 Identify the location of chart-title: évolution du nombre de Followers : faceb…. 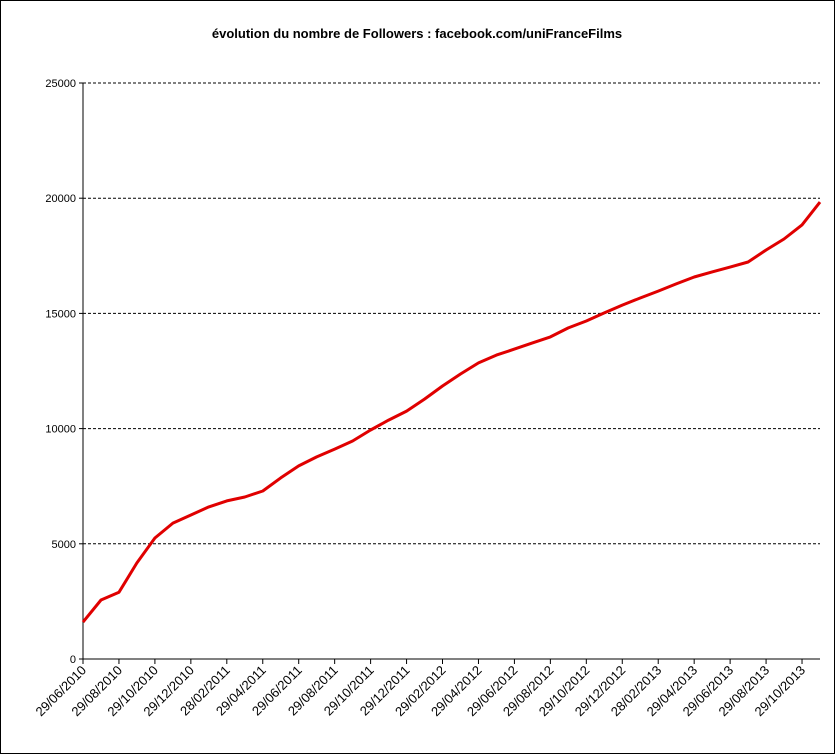
(417, 33).